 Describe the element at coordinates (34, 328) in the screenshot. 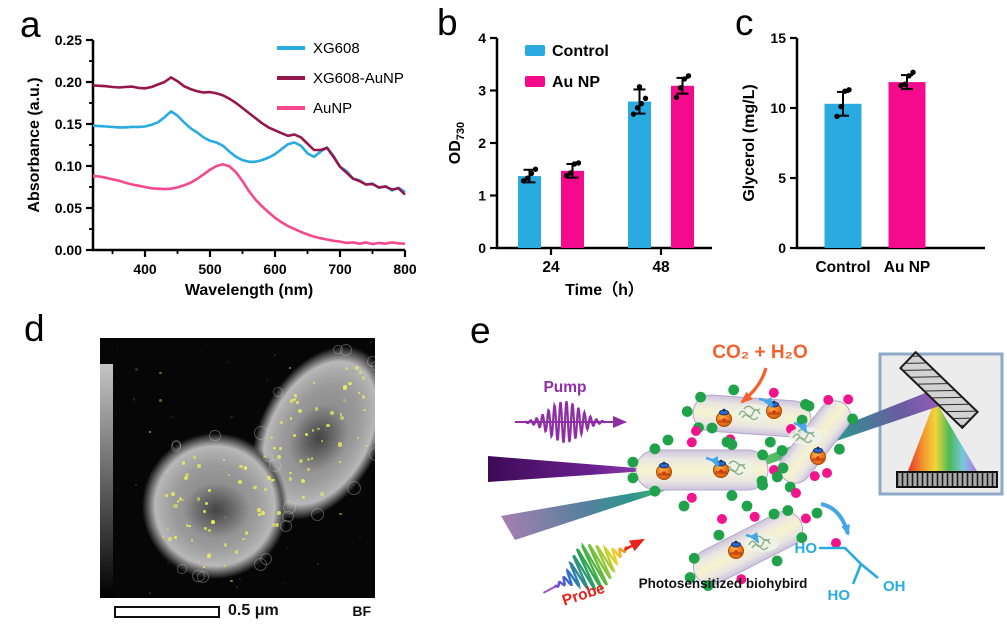

I see `panel-letter-d: d` at that location.